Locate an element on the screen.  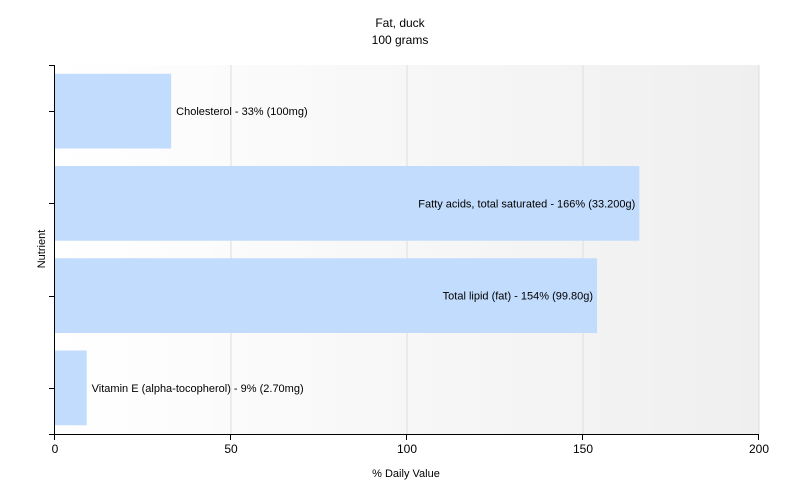
bar-label-0: Cholesterol - 33% (100mg) is located at coordinates (241, 112).